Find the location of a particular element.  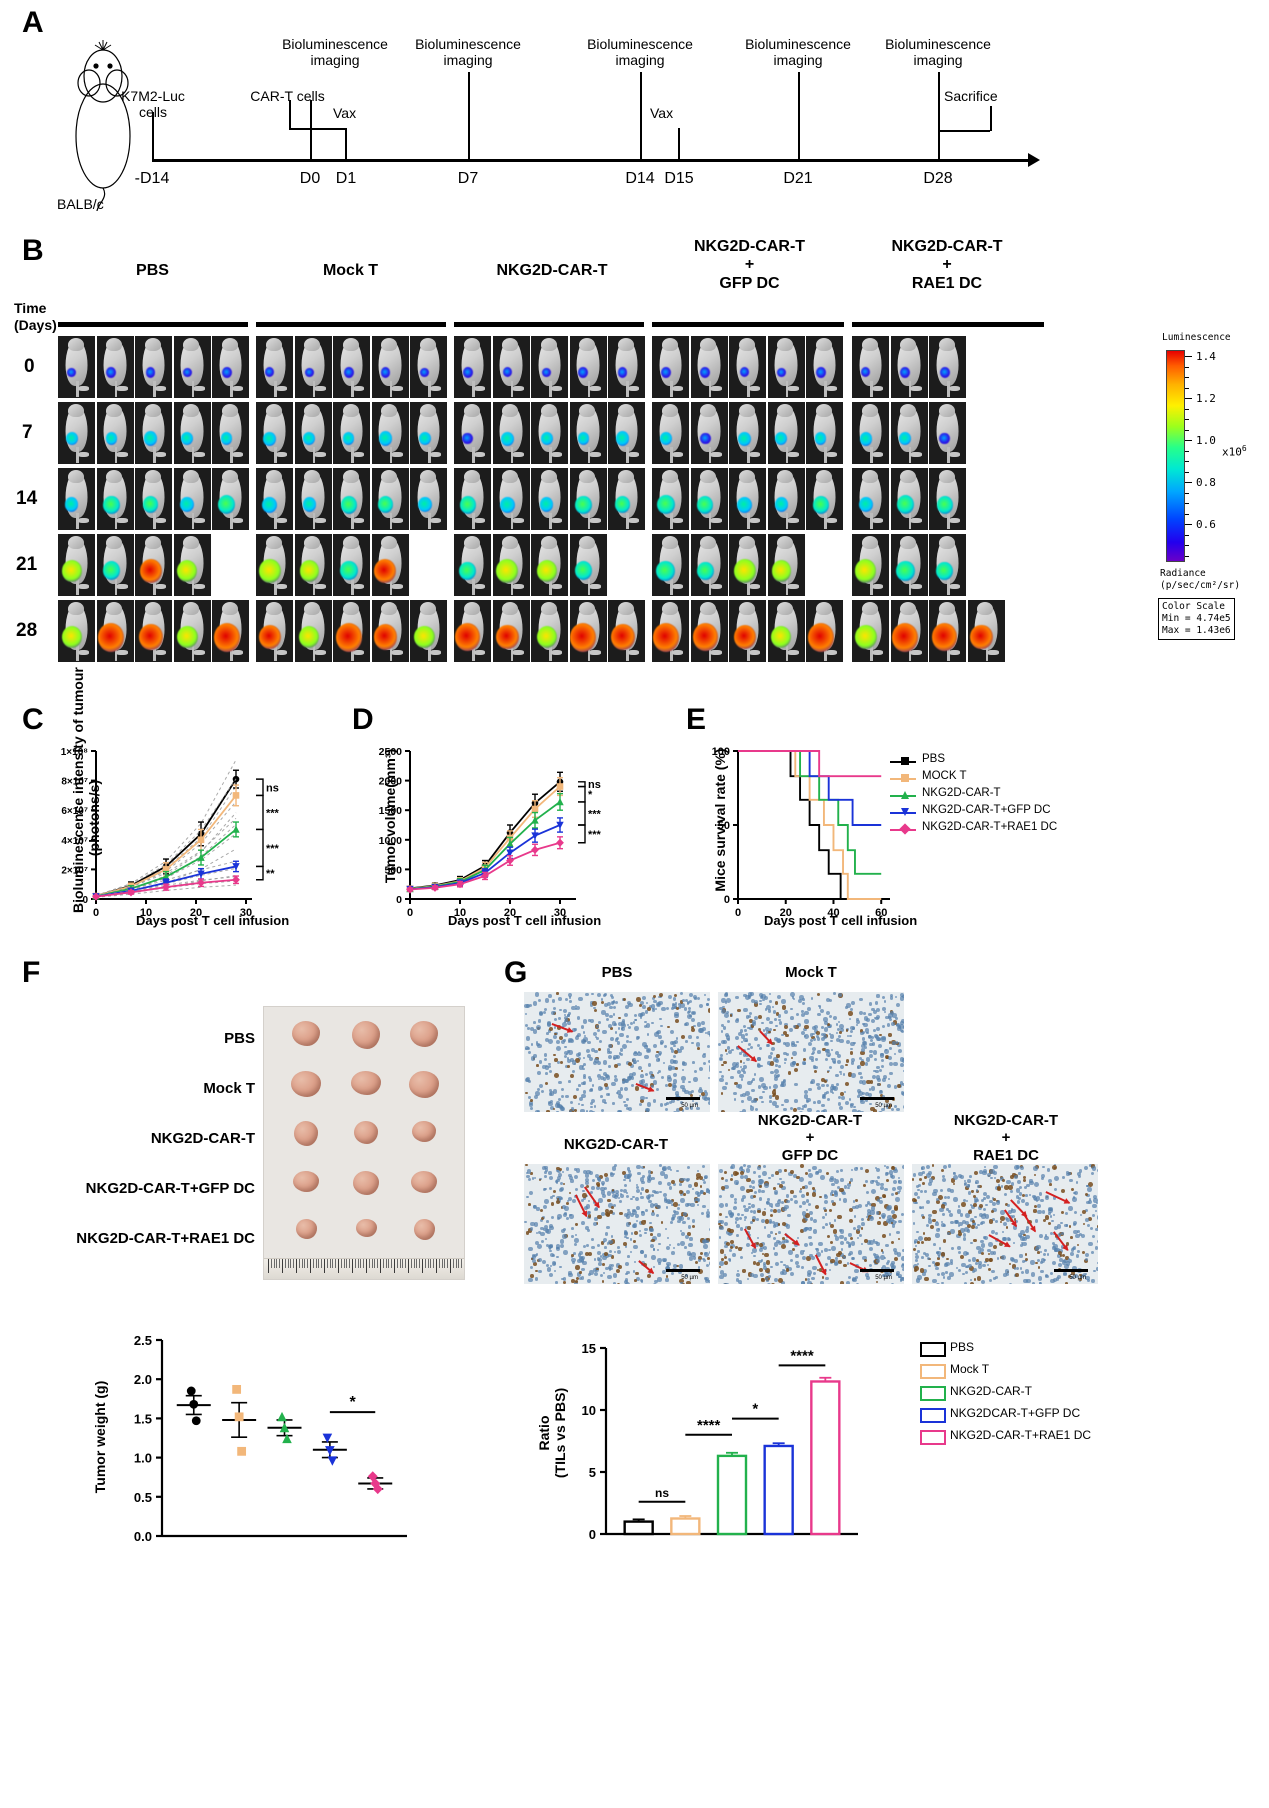

panel-g-label: G is located at coordinates (516, 972).